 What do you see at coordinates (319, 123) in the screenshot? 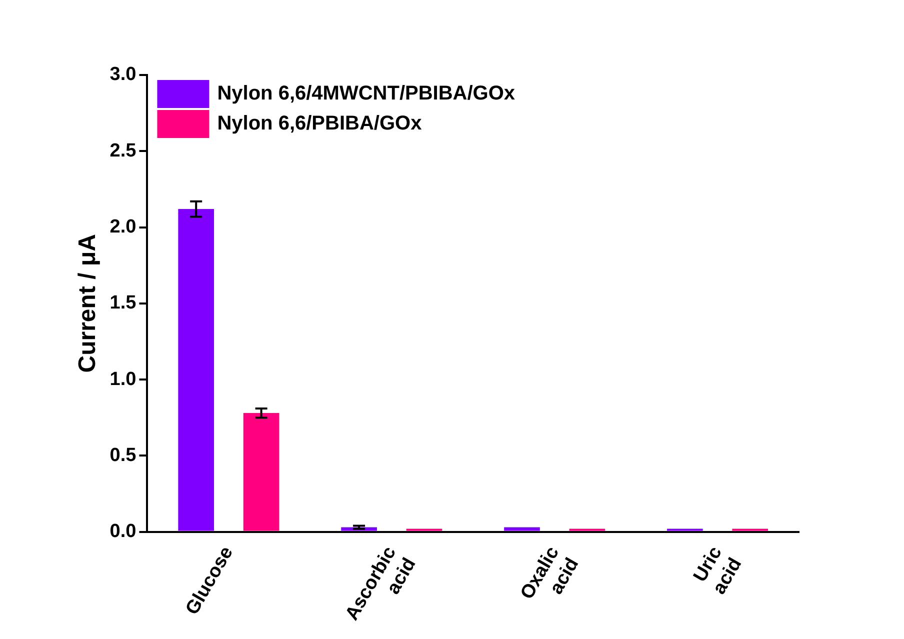
I see `legend-label: Nylon 6,6/PBIBA/GOx` at bounding box center [319, 123].